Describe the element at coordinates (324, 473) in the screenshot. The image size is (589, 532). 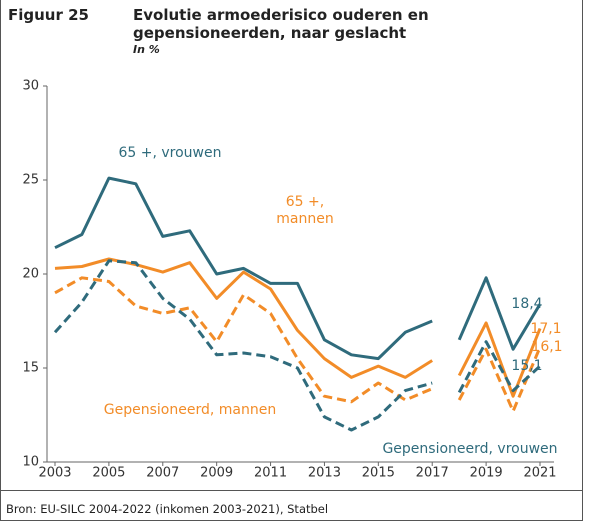
I see `x-tick-label: 2013` at that location.